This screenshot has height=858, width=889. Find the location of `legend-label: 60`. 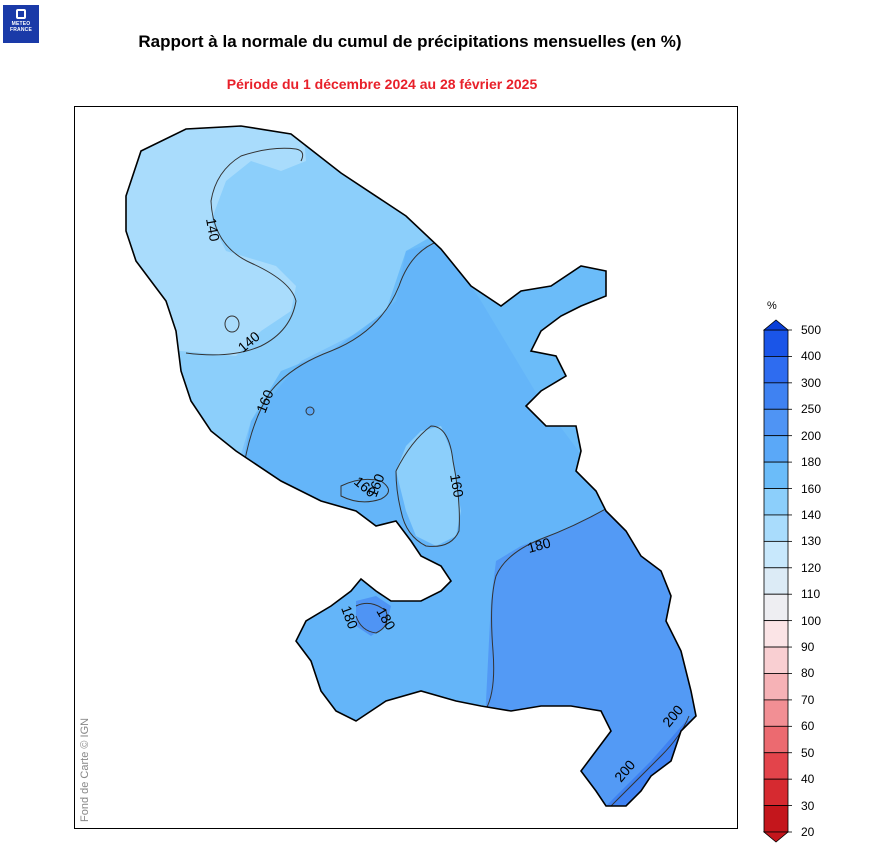

legend-label: 60 is located at coordinates (808, 726).